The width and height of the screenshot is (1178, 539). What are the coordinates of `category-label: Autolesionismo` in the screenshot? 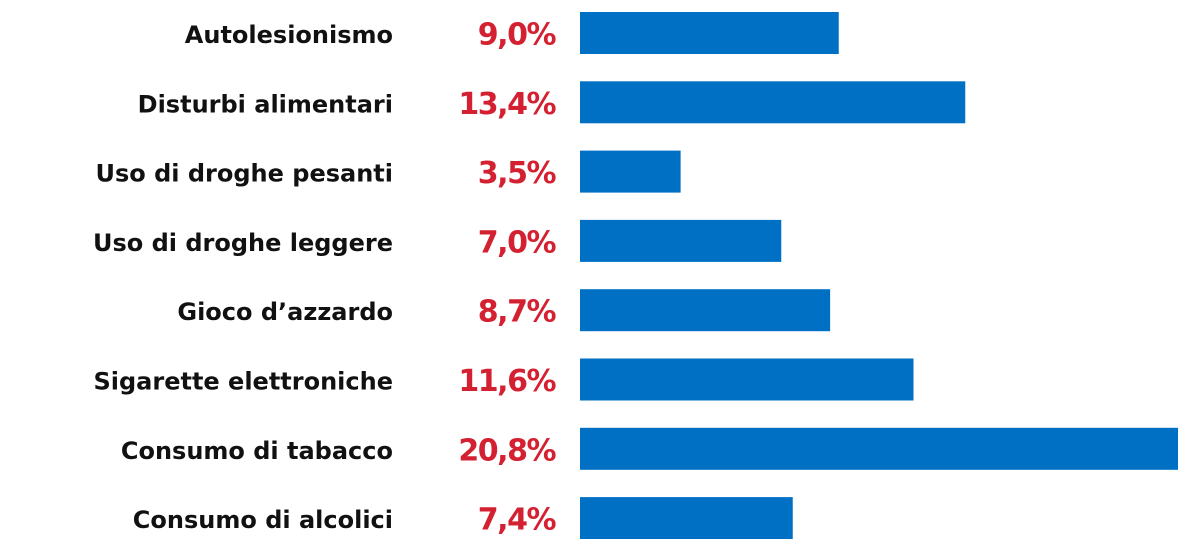 It's located at (289, 35).